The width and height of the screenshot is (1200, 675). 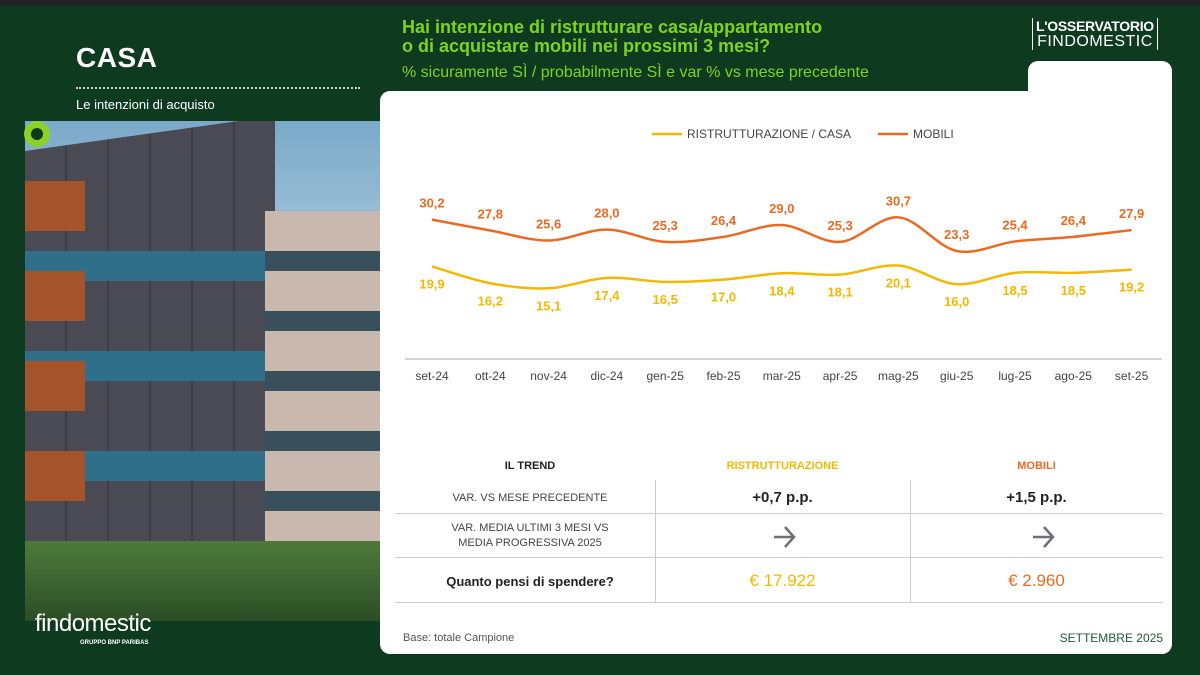 I want to click on x-tick-label: mar-25, so click(x=782, y=376).